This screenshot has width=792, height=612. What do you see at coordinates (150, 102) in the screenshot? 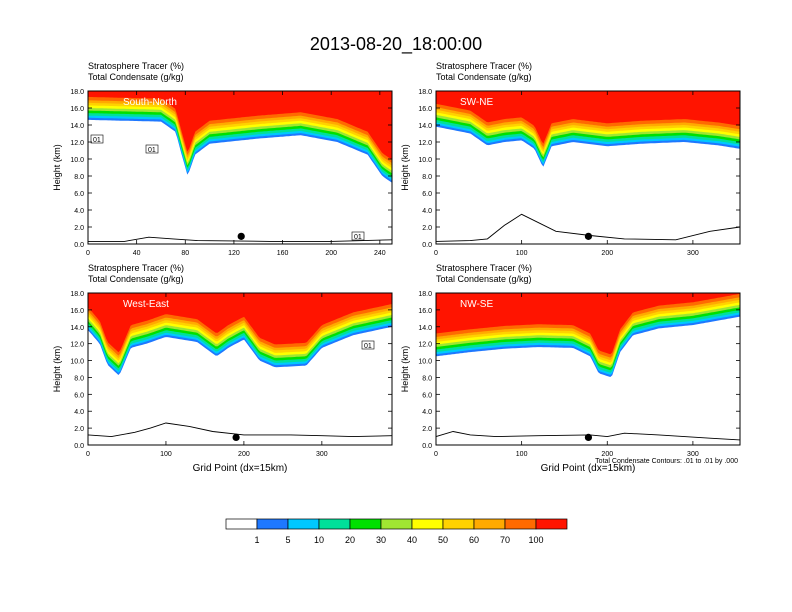
I see `panel-label: South-North` at bounding box center [150, 102].